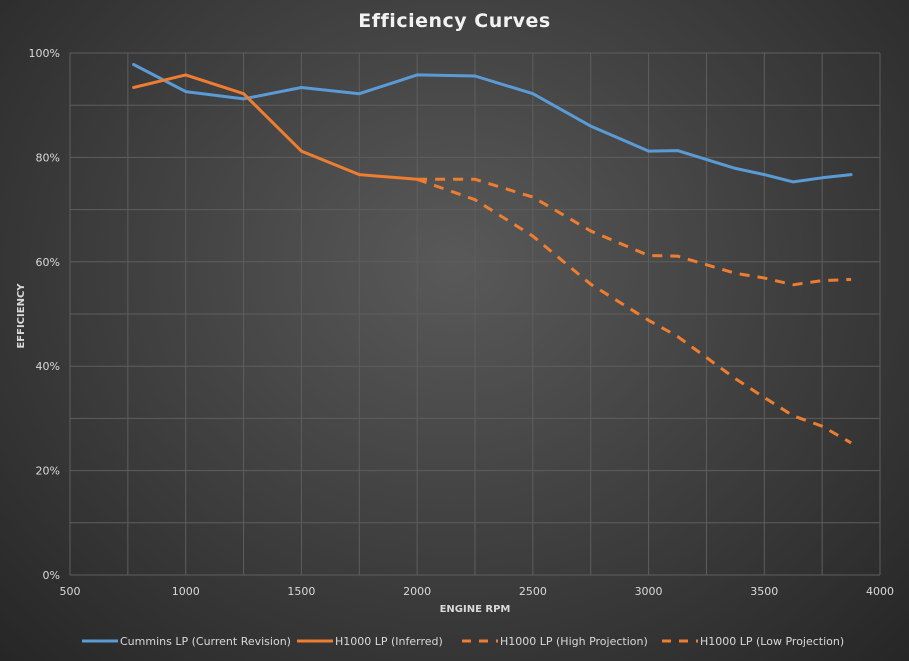 Image resolution: width=909 pixels, height=661 pixels. What do you see at coordinates (48, 157) in the screenshot?
I see `y-tick-label: 80%` at bounding box center [48, 157].